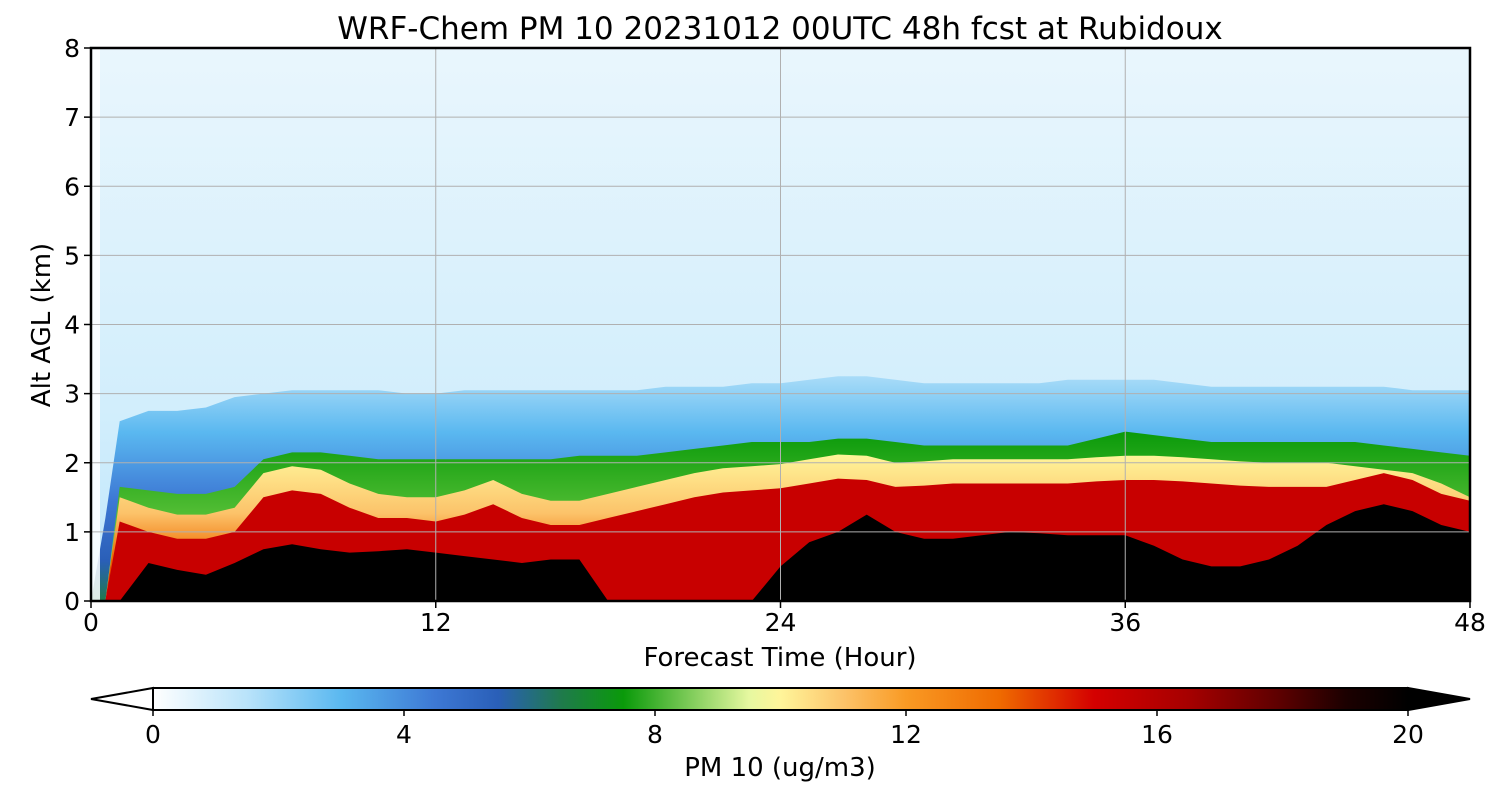 The width and height of the screenshot is (1500, 800). What do you see at coordinates (72, 325) in the screenshot?
I see `y-tick-label: 4` at bounding box center [72, 325].